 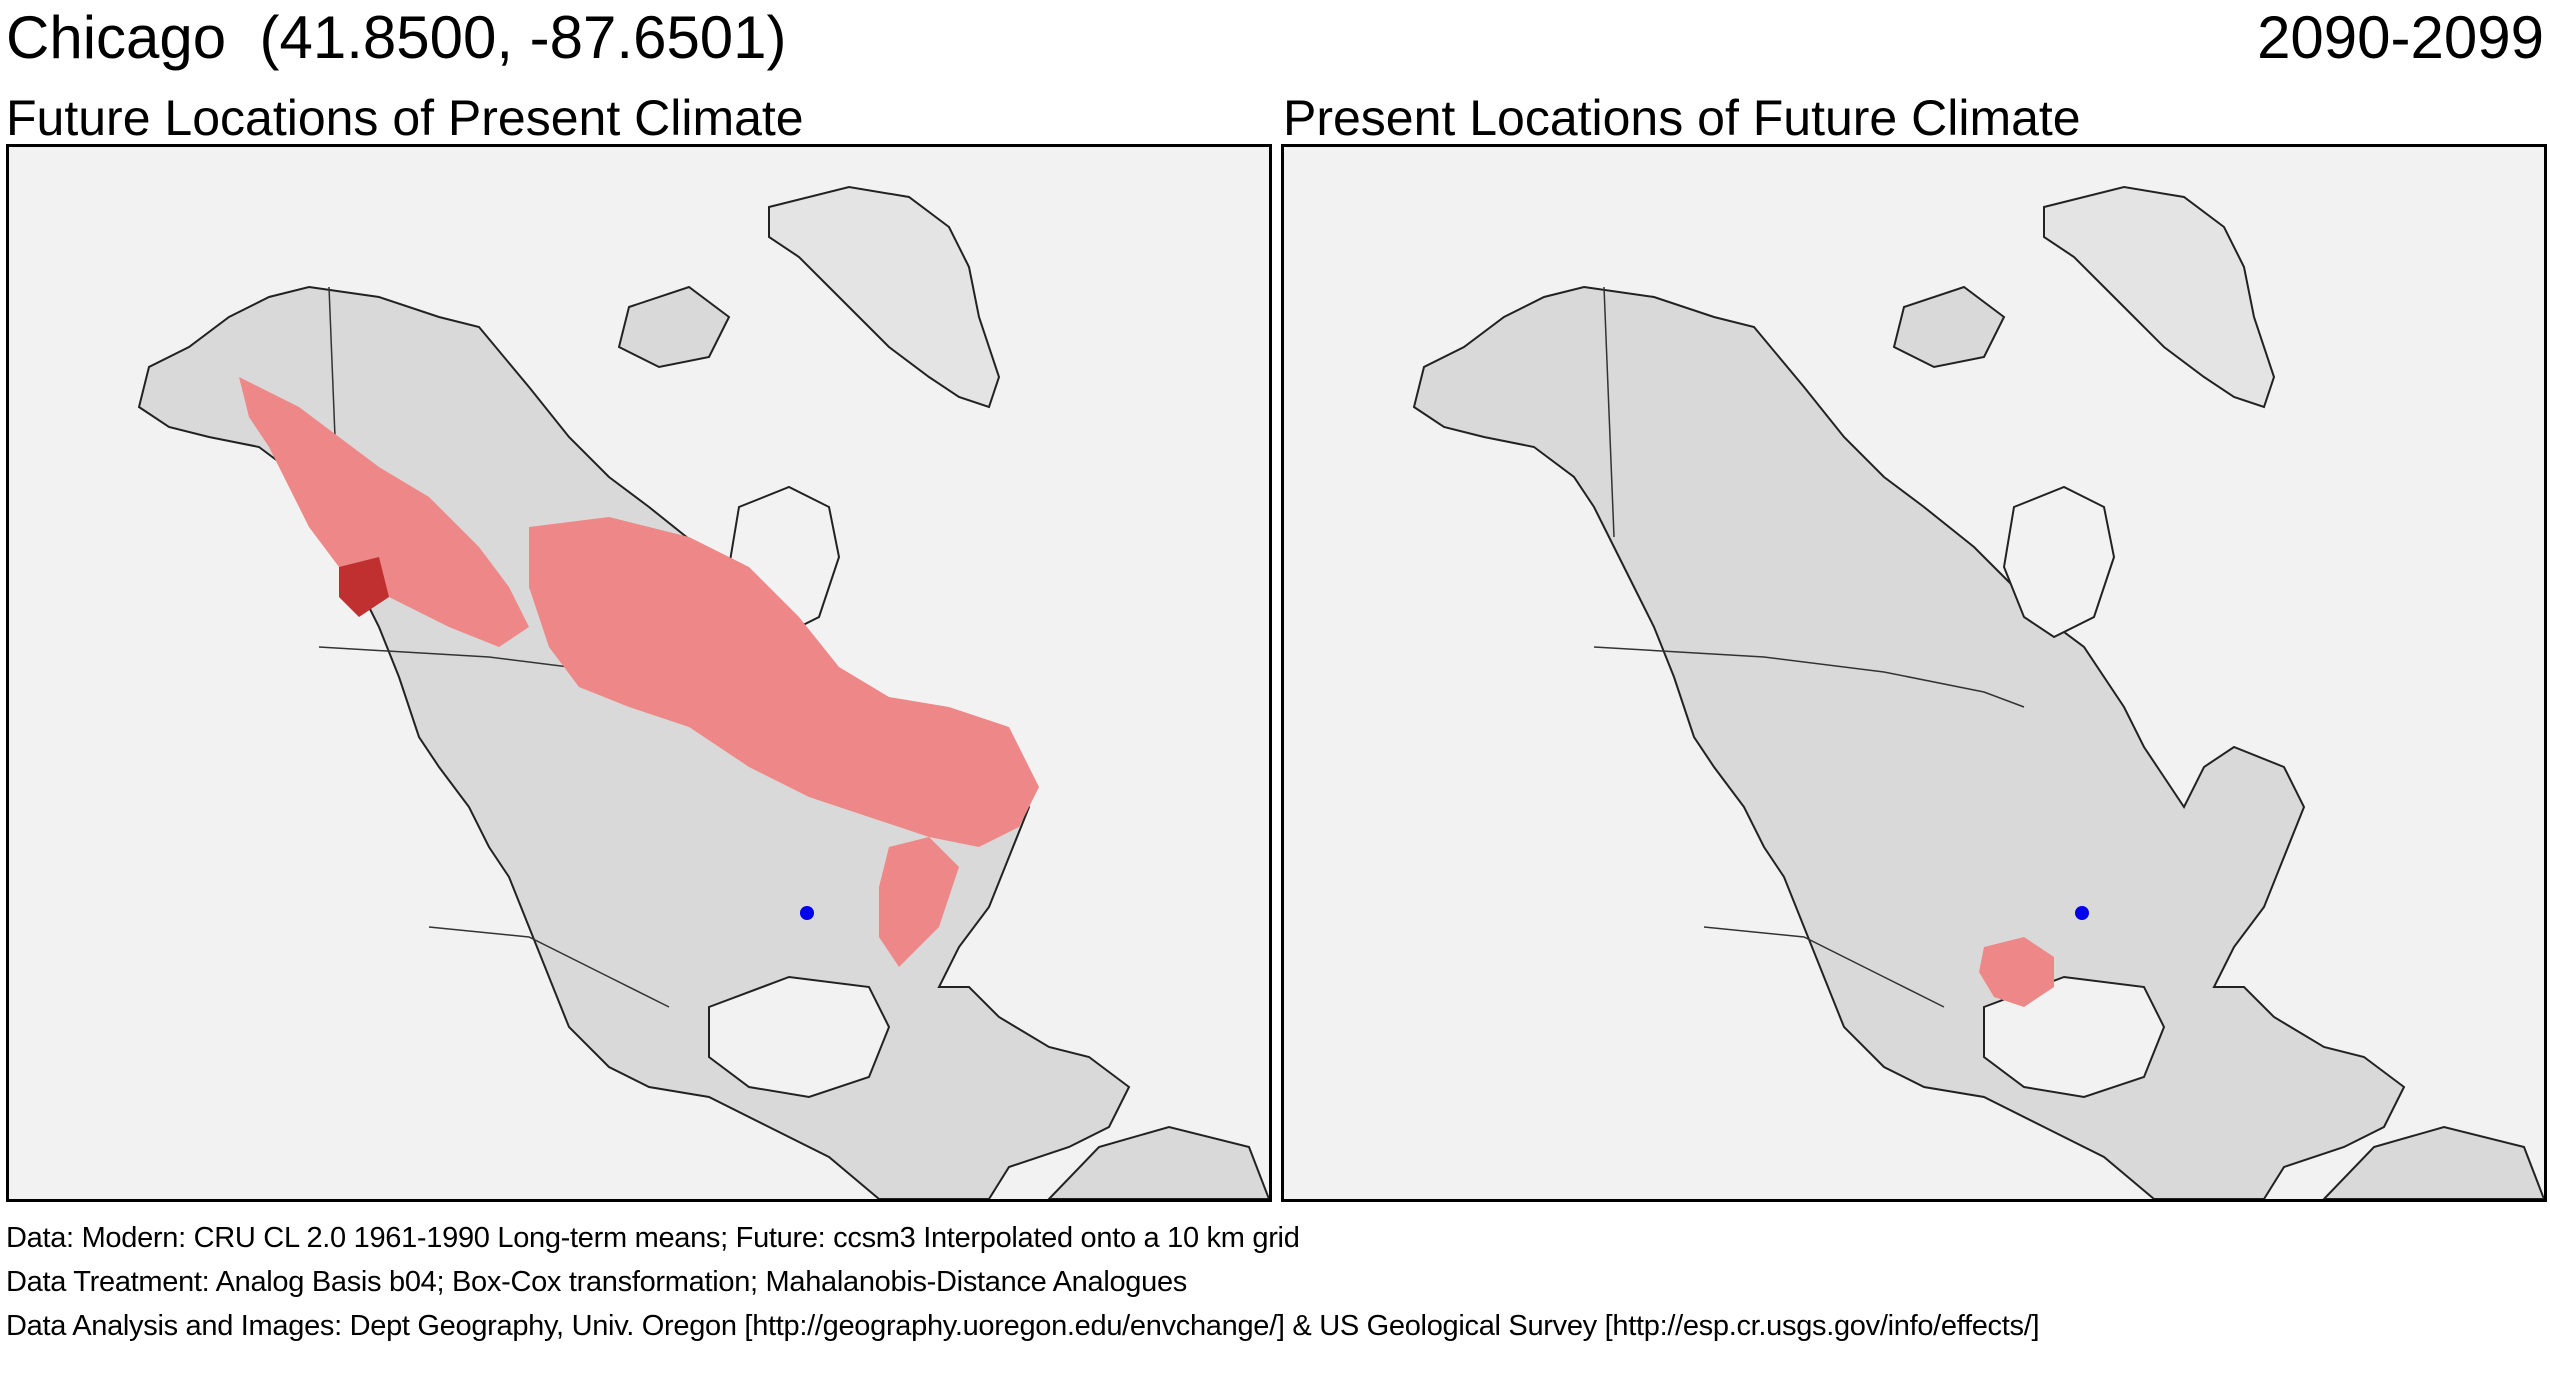 I want to click on hudson-bay, so click(x=2059, y=562).